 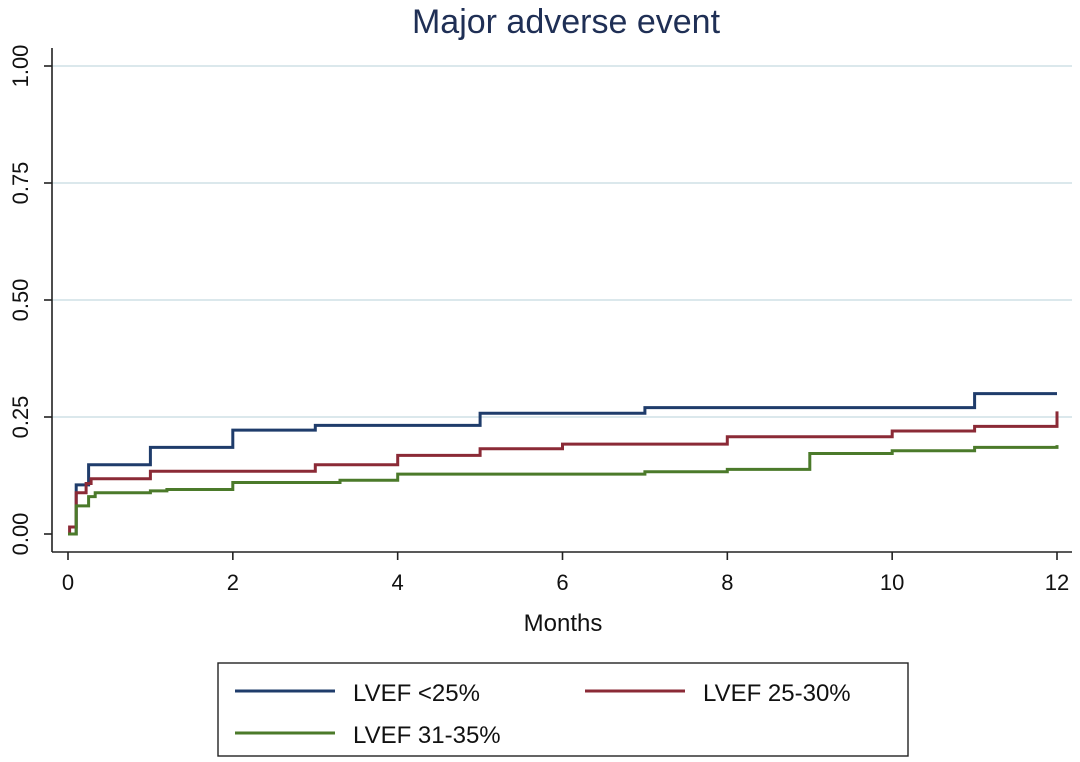 I want to click on y-axis-ticks: 0.00 0.25 0.50 0.75 1.00, so click(x=30, y=300).